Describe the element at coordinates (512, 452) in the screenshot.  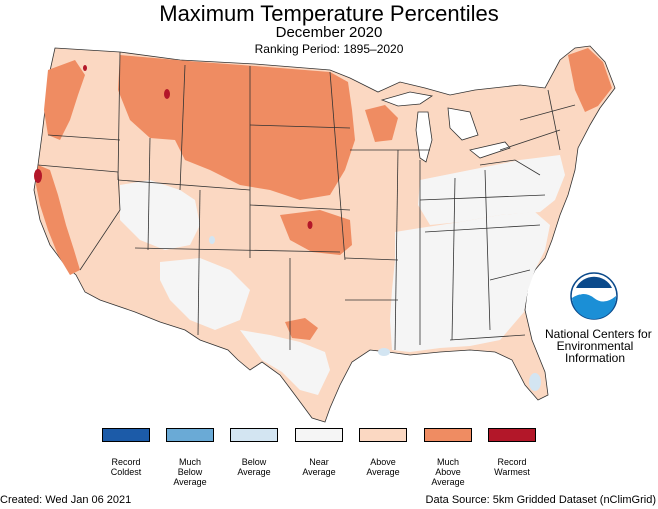
I see `legend-item-record-warmest: Record Warmest` at that location.